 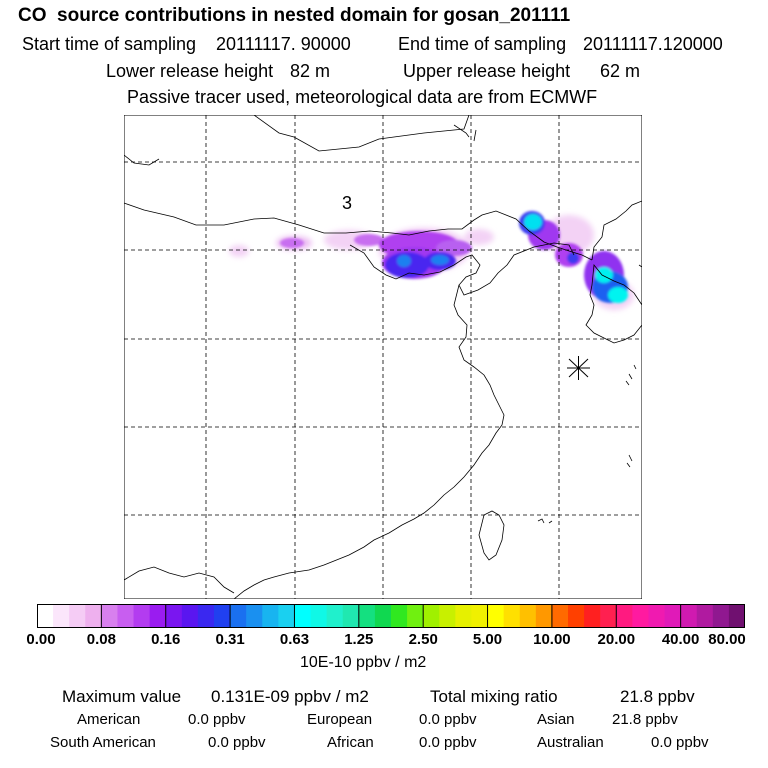 What do you see at coordinates (680, 742) in the screenshot?
I see `australian-value: 0.0 ppbv` at bounding box center [680, 742].